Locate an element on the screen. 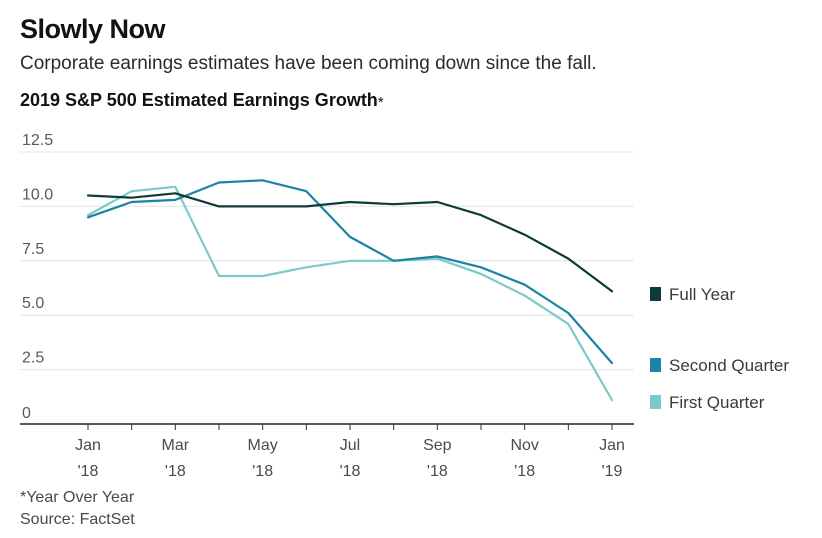  legend-swatch-second-quarter is located at coordinates (655, 365).